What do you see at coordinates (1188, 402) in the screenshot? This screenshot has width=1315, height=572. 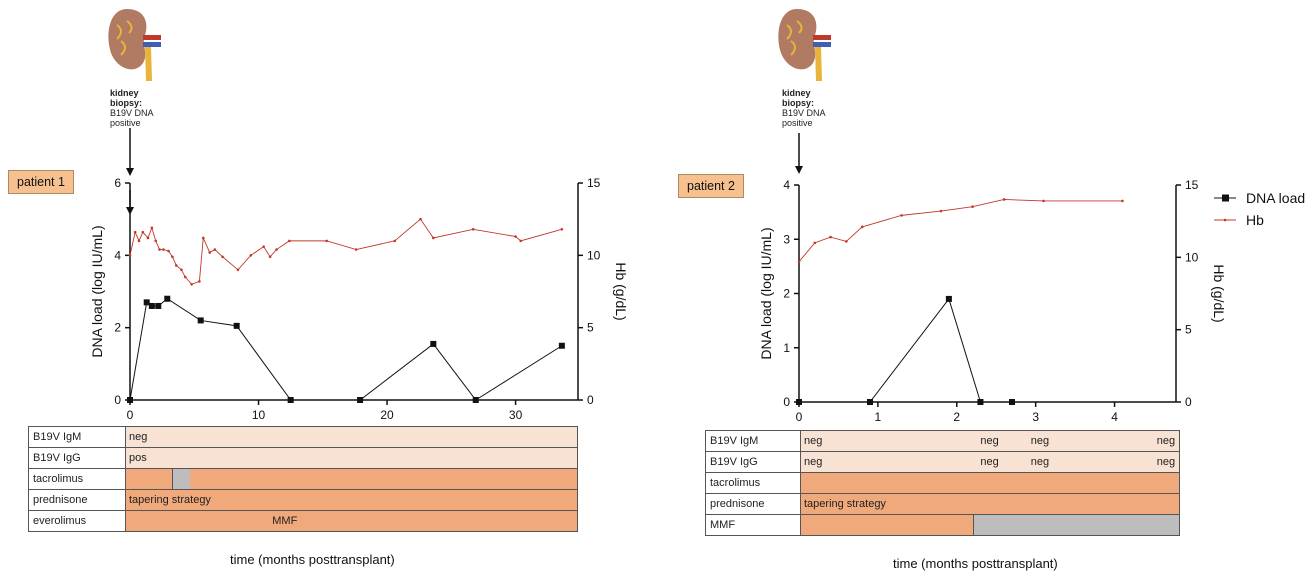 I see `right-y-tick-label: 0` at bounding box center [1188, 402].